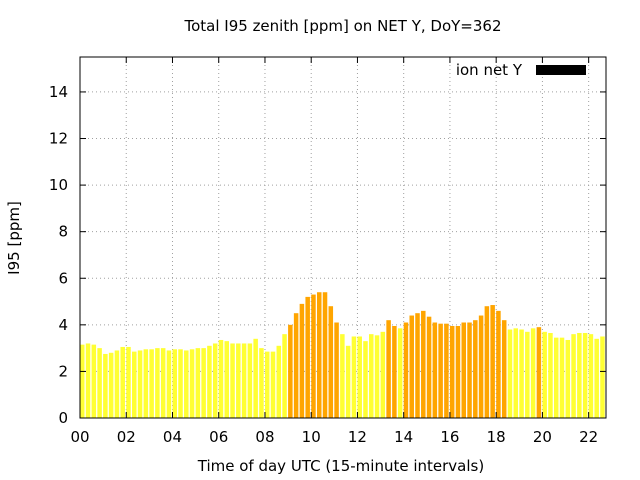 This screenshot has height=480, width=640. Describe the element at coordinates (63, 232) in the screenshot. I see `y-tick-label: 8` at that location.